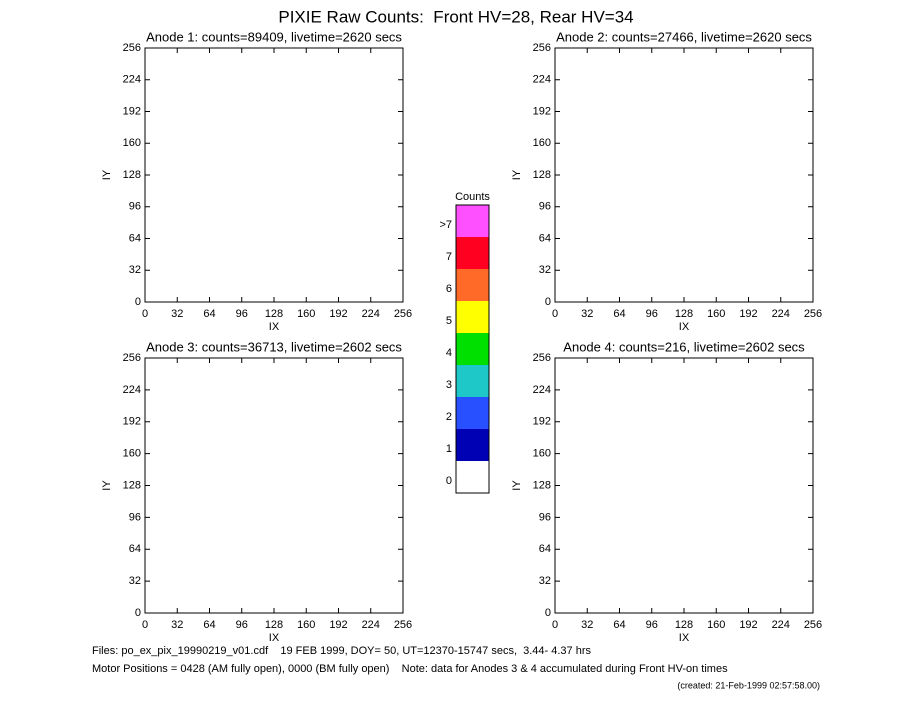 Image resolution: width=913 pixels, height=705 pixels. What do you see at coordinates (449, 417) in the screenshot?
I see `colorbar-label: 2` at bounding box center [449, 417].